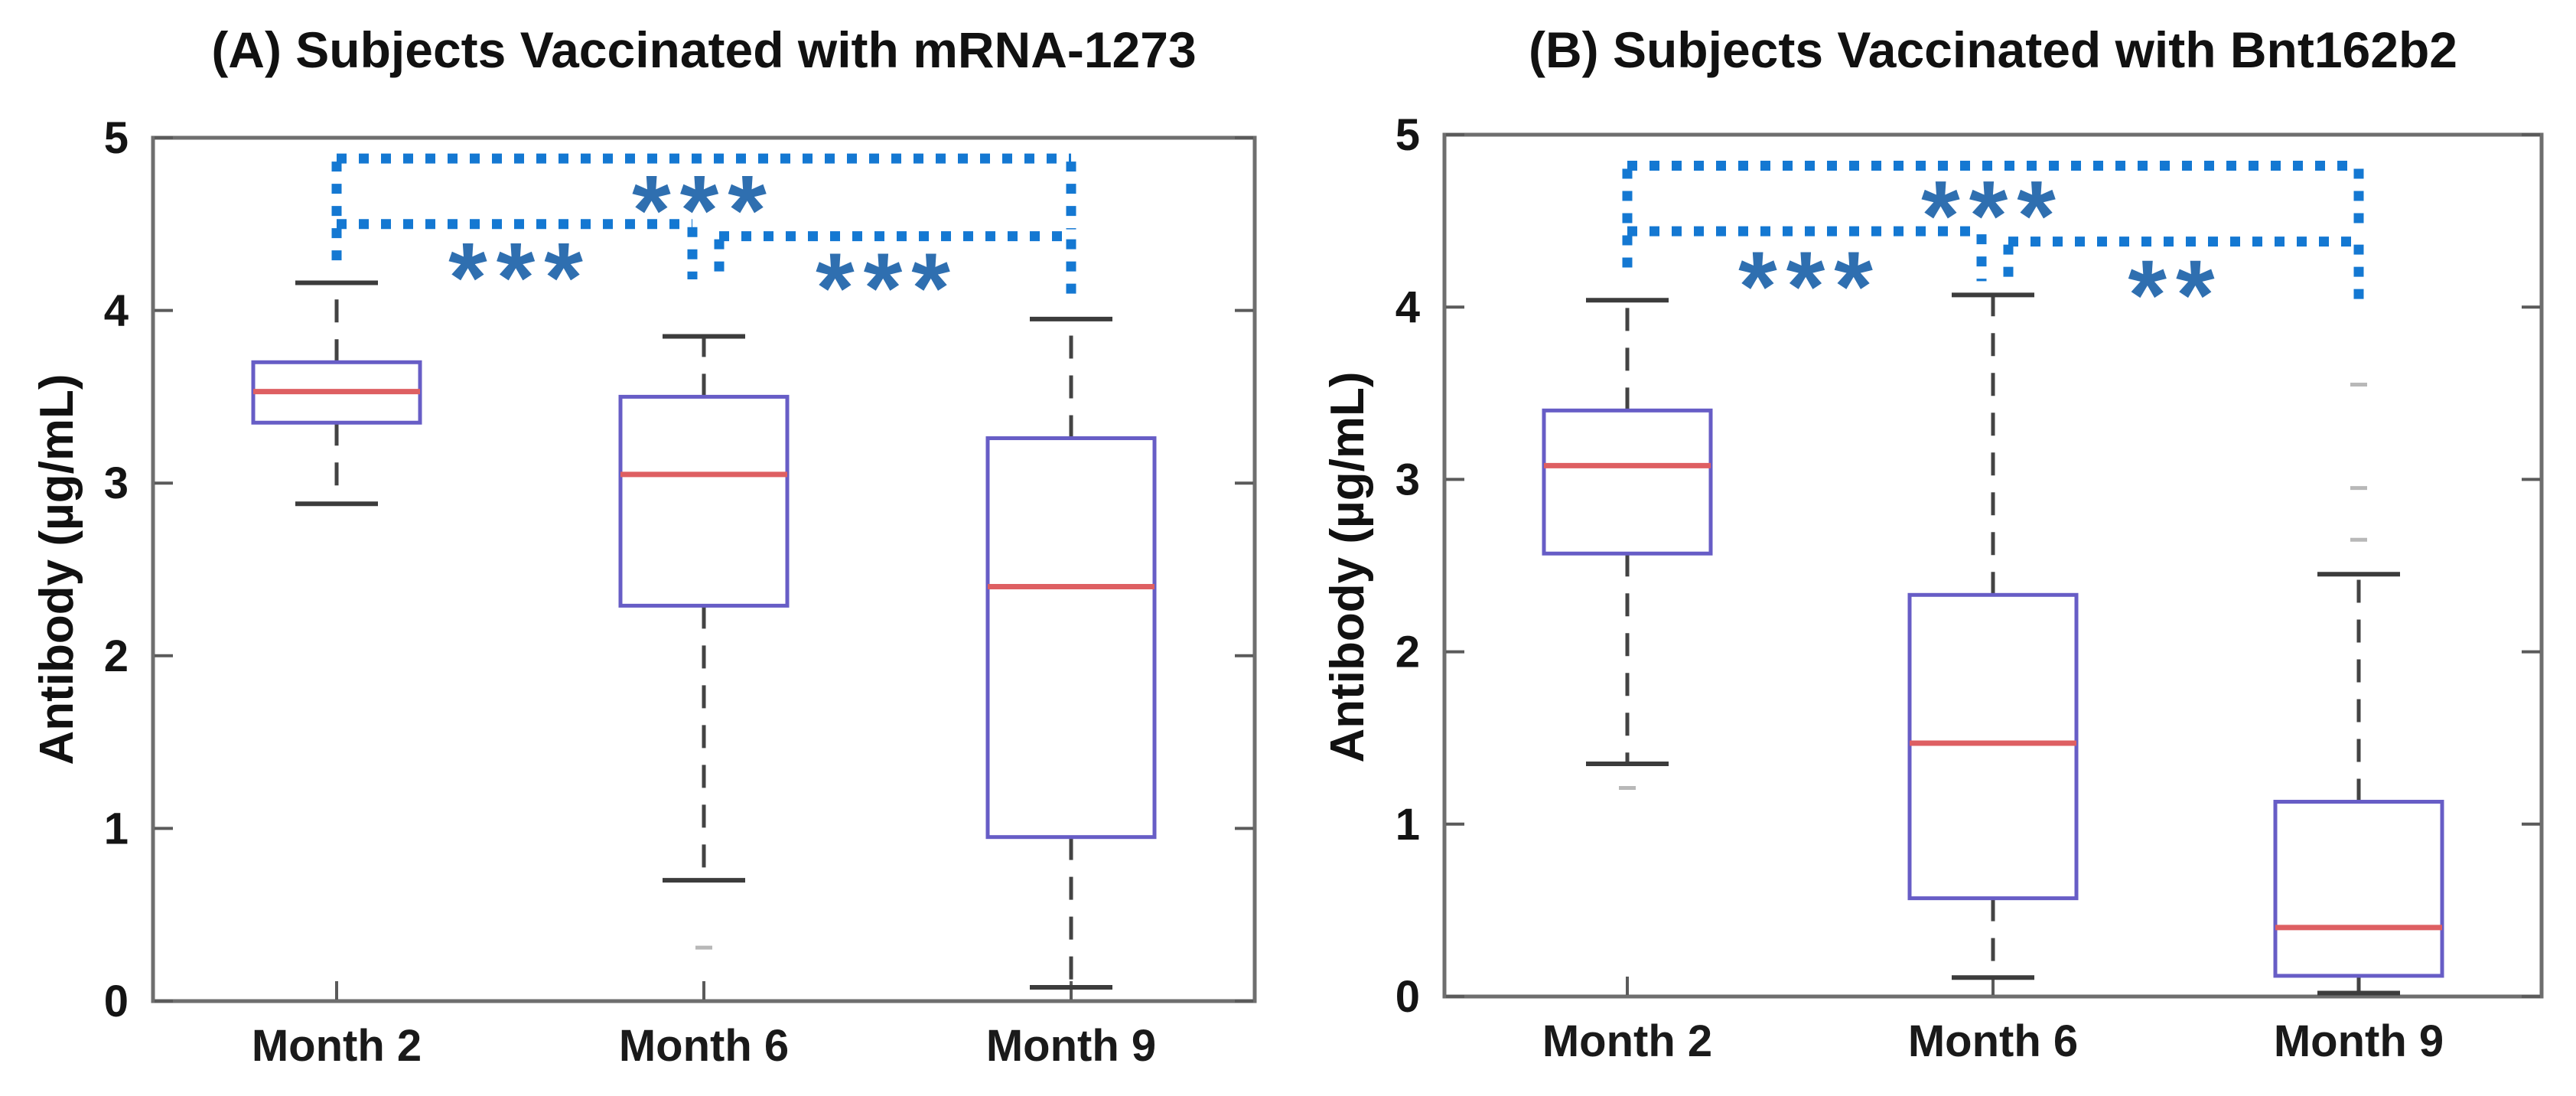  Describe the element at coordinates (1348, 568) in the screenshot. I see `panel-b-y-axis-label: Antibody (µg/mL)` at that location.